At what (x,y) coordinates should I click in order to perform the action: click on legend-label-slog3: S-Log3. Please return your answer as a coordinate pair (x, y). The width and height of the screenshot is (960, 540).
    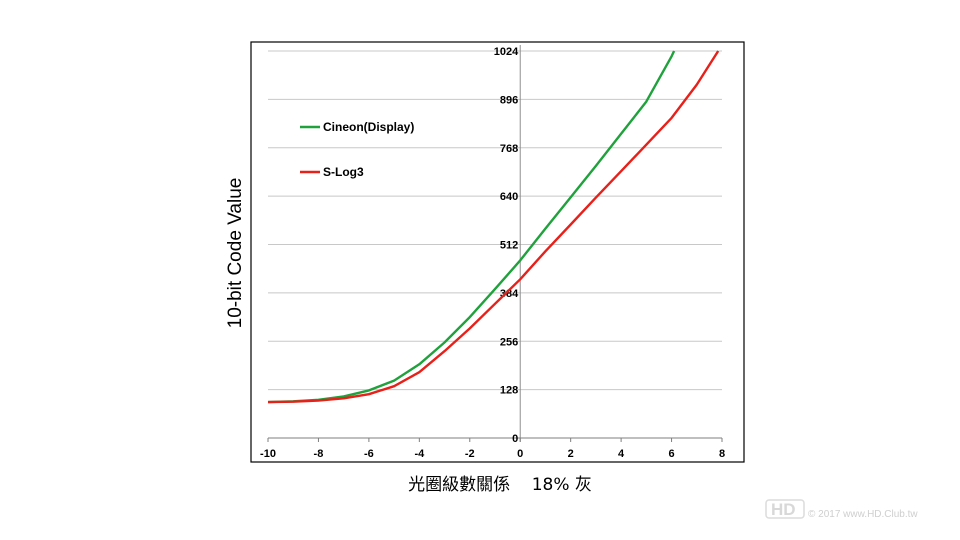
    Looking at the image, I should click on (343, 172).